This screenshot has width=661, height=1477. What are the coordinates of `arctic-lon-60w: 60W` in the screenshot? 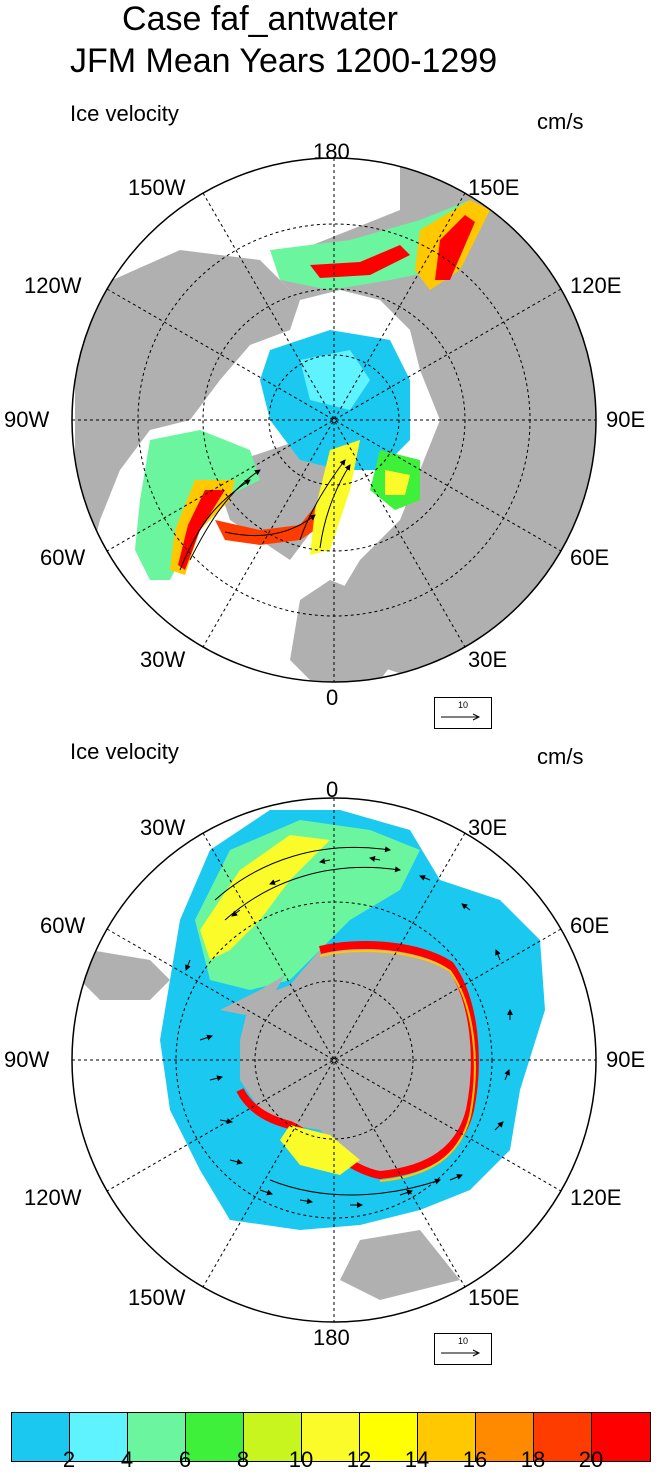 It's located at (63, 557).